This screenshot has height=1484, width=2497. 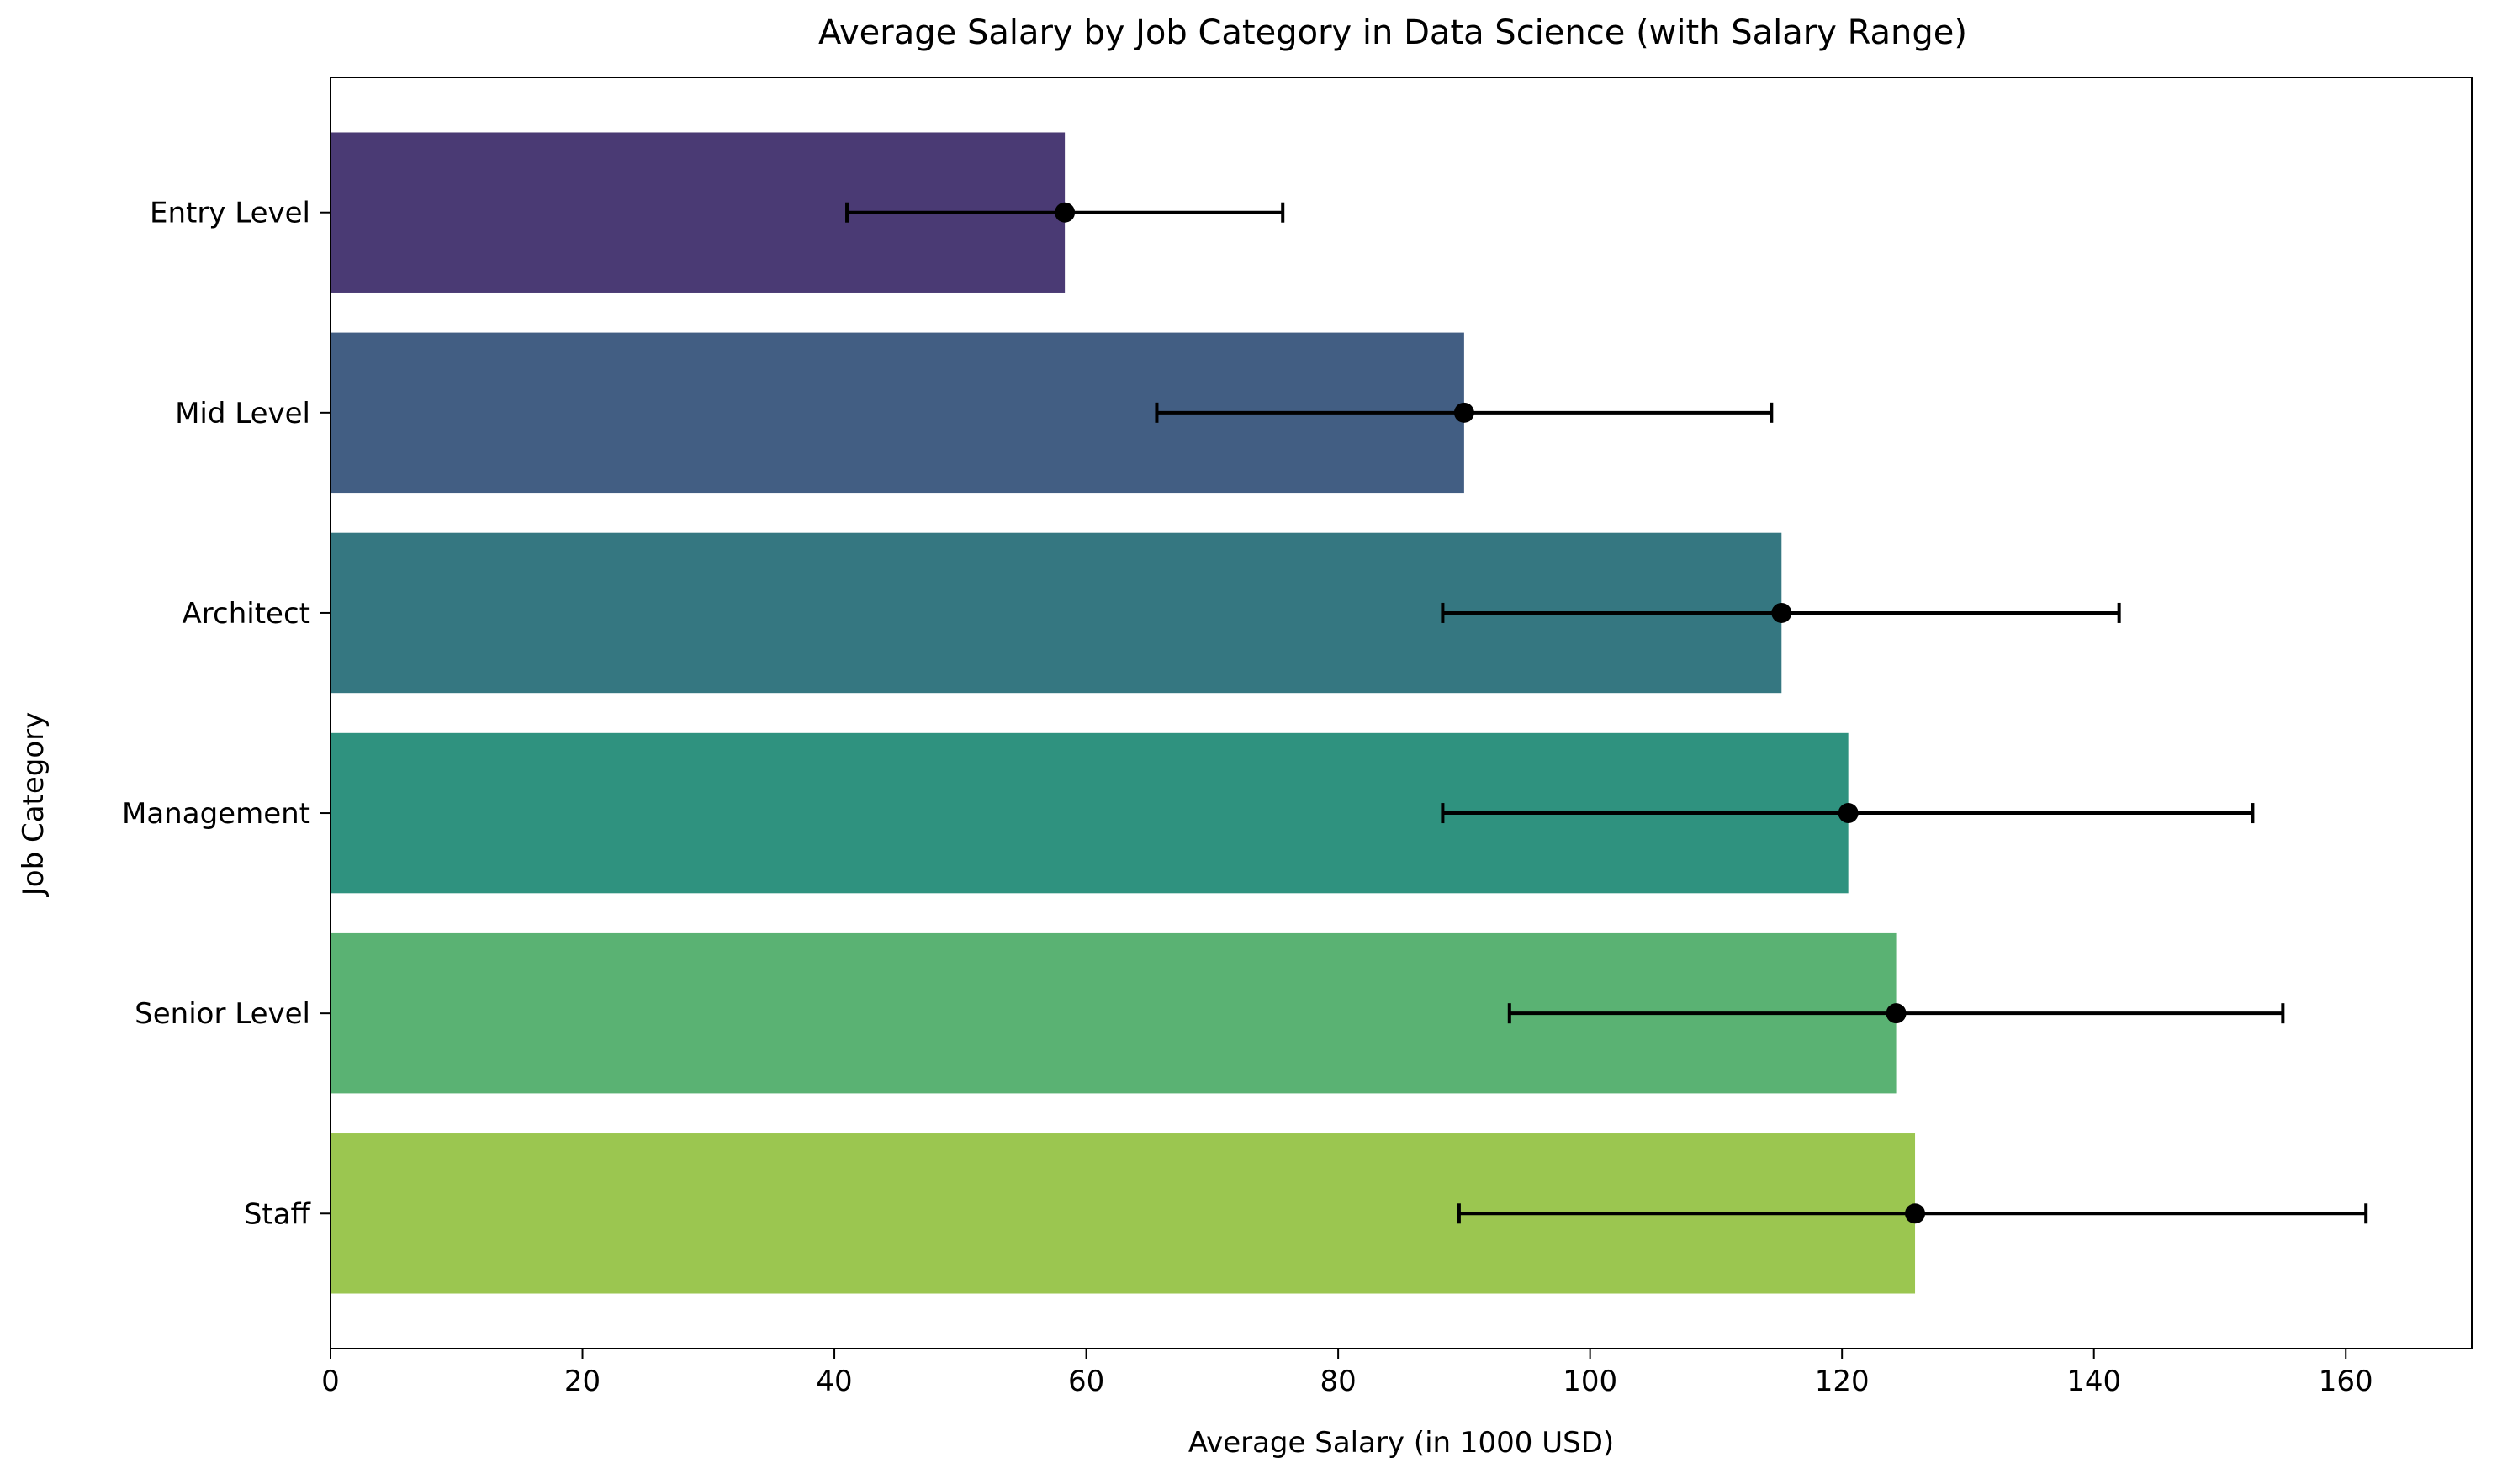 What do you see at coordinates (223, 1014) in the screenshot?
I see `y-tick-label: Senior Level` at bounding box center [223, 1014].